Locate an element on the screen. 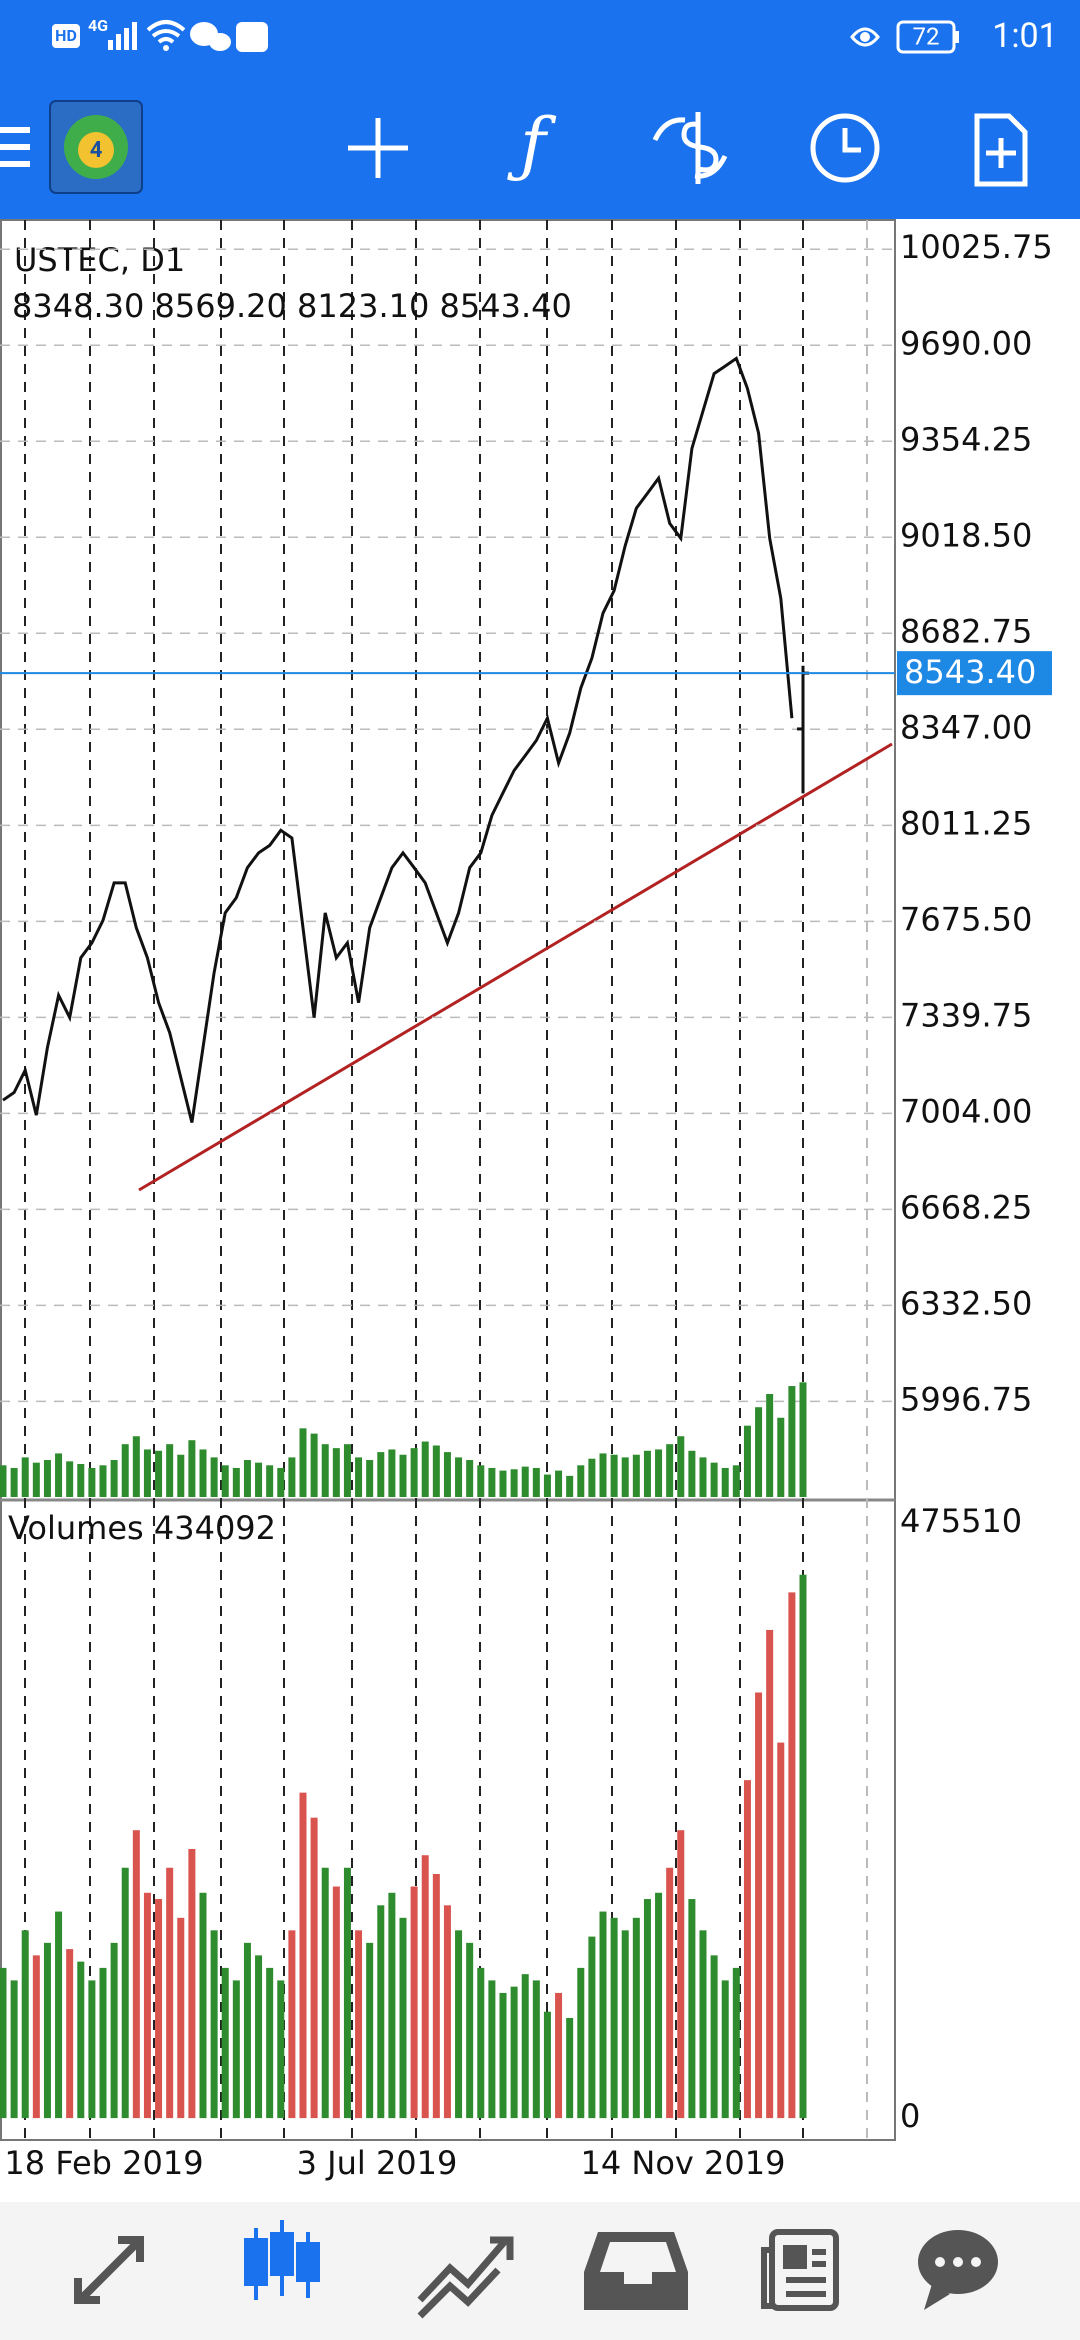 The height and width of the screenshot is (2340, 1080). trade-button is located at coordinates (690, 148).